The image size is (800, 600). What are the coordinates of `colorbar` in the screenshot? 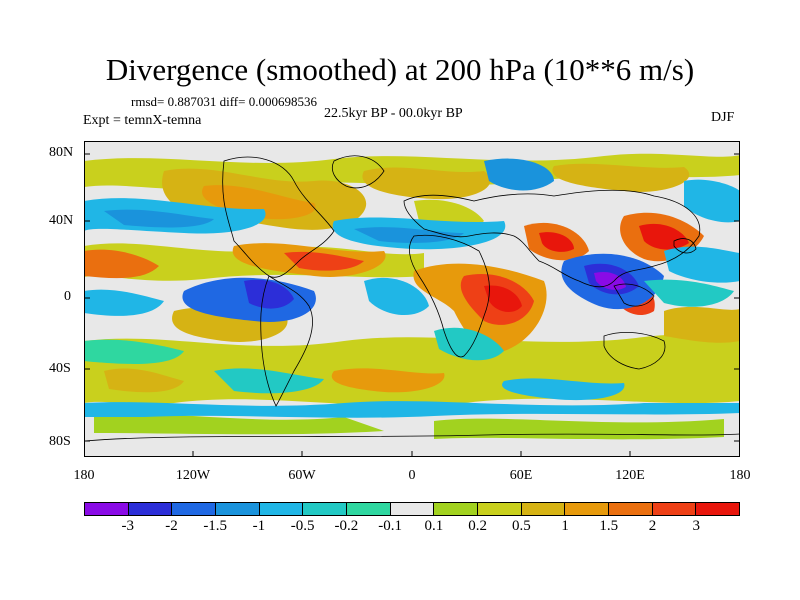 It's located at (412, 509).